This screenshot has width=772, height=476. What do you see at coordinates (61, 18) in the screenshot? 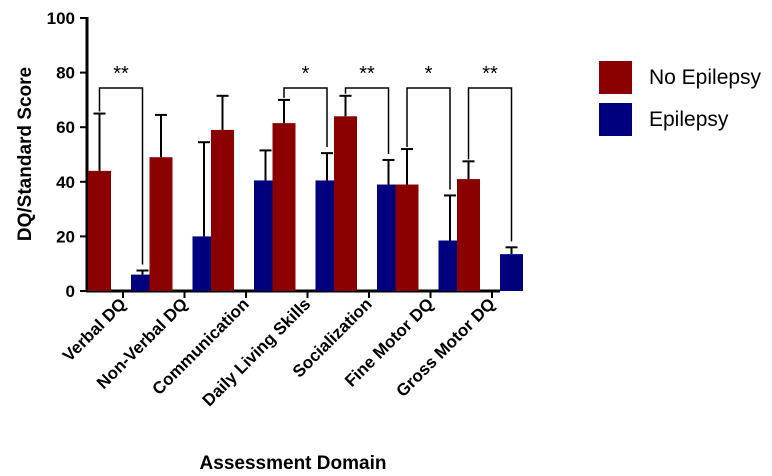
I see `y-tick-label: 100` at bounding box center [61, 18].